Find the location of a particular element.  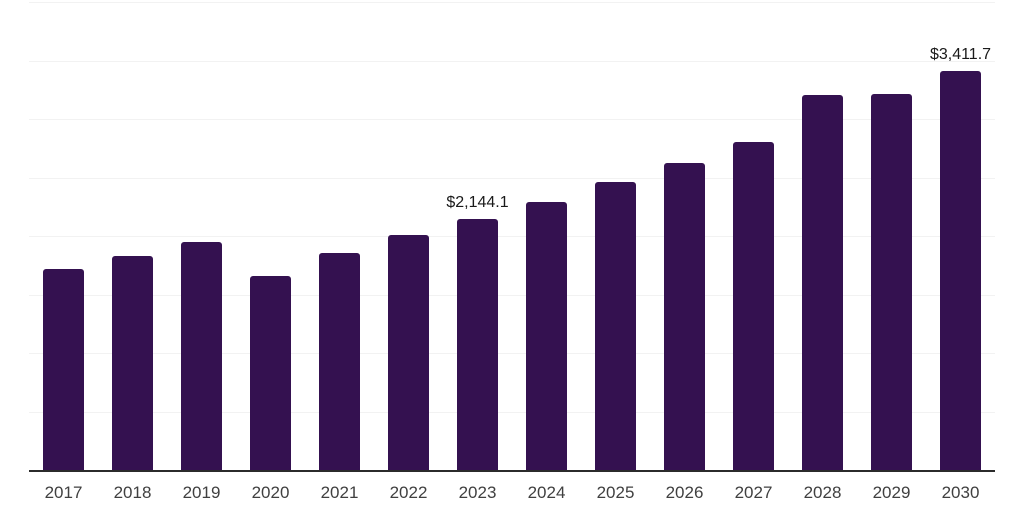

x-tick-2022: 2022 is located at coordinates (408, 492).